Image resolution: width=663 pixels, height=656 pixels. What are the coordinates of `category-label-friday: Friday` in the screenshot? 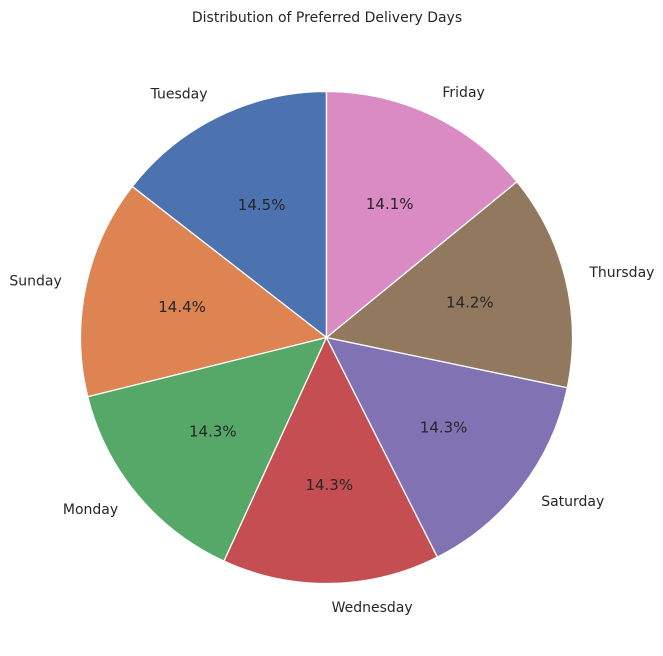 It's located at (463, 93).